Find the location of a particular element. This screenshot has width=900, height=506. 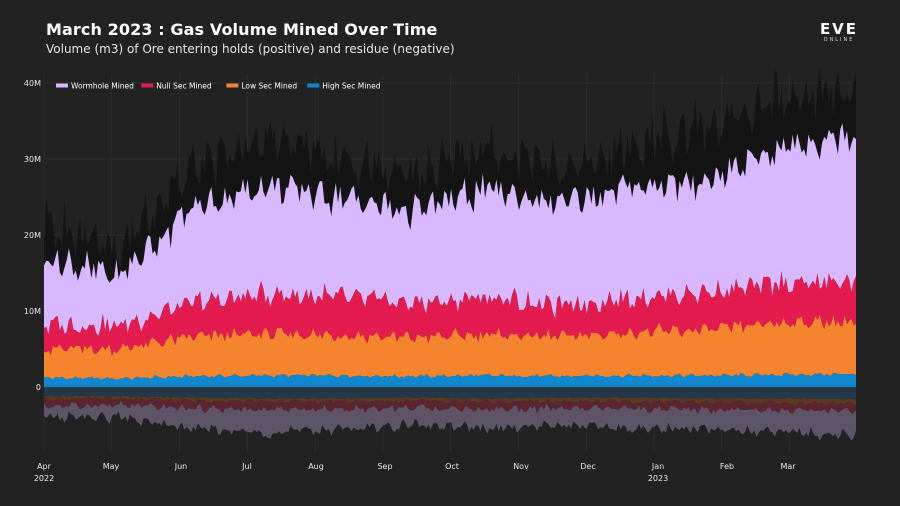

x-tick-label: Mar is located at coordinates (788, 466).